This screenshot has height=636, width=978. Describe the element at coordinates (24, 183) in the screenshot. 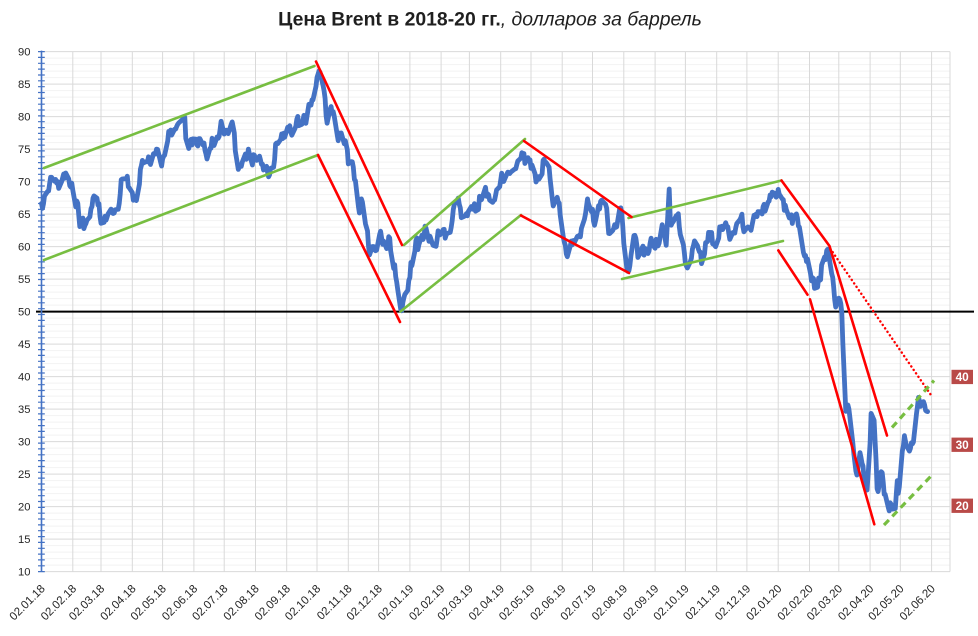

I see `svg-text: 70` at that location.